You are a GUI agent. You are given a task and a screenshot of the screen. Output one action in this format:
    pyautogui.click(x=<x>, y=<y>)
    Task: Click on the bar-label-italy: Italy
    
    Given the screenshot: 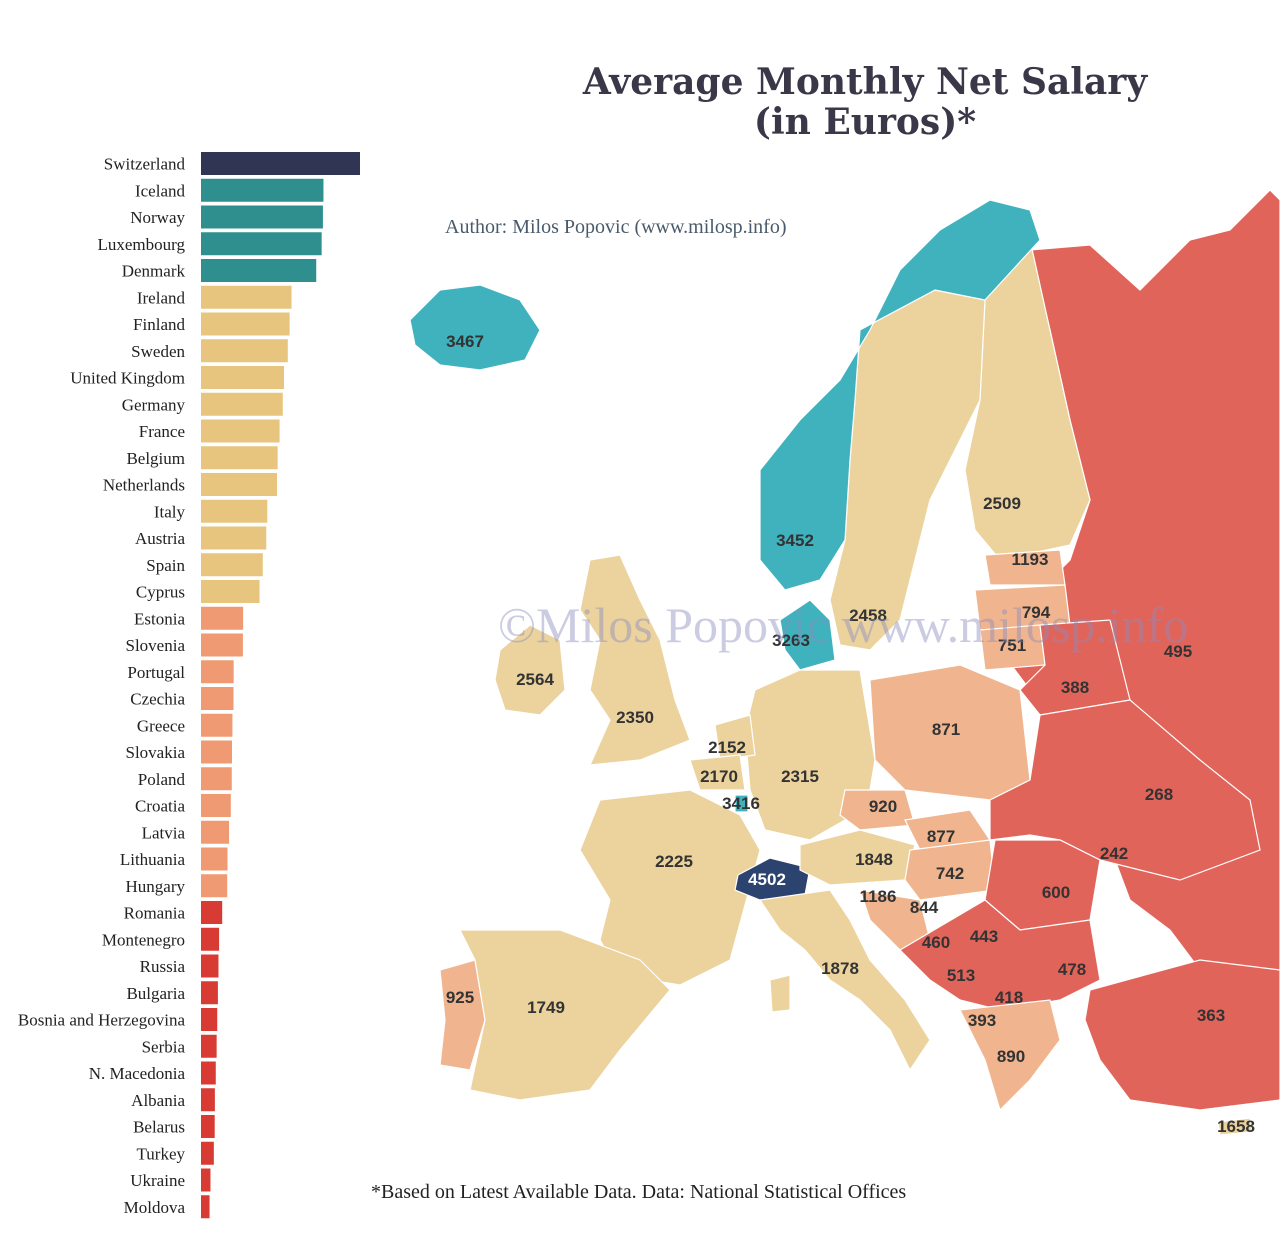 What is the action you would take?
    pyautogui.click(x=170, y=511)
    